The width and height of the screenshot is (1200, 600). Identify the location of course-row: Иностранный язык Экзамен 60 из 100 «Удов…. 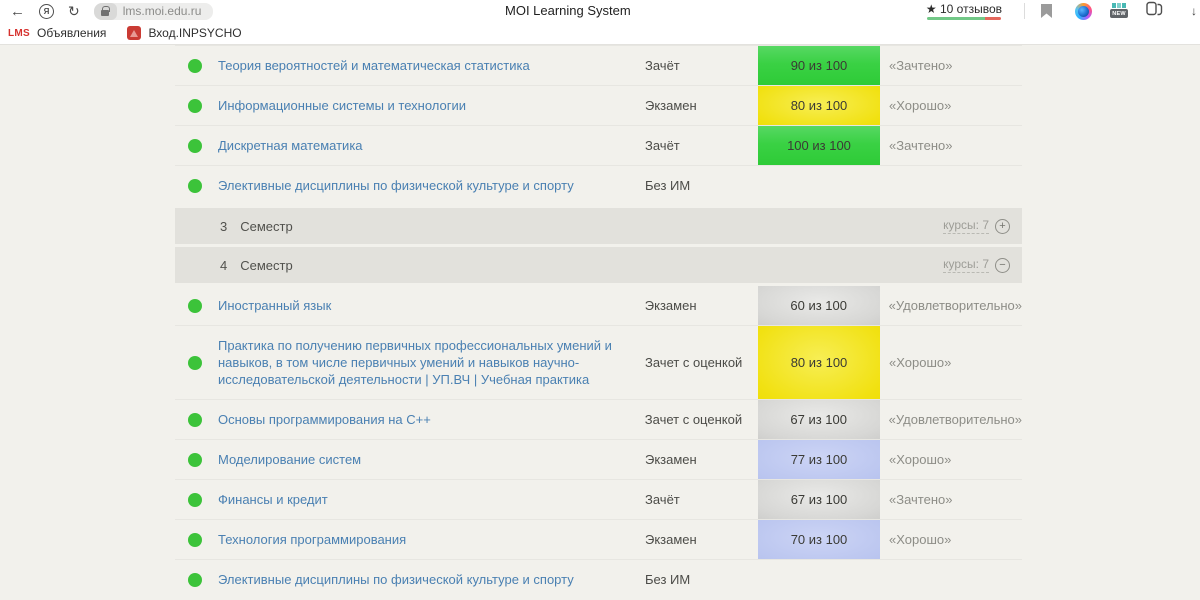
(598, 305).